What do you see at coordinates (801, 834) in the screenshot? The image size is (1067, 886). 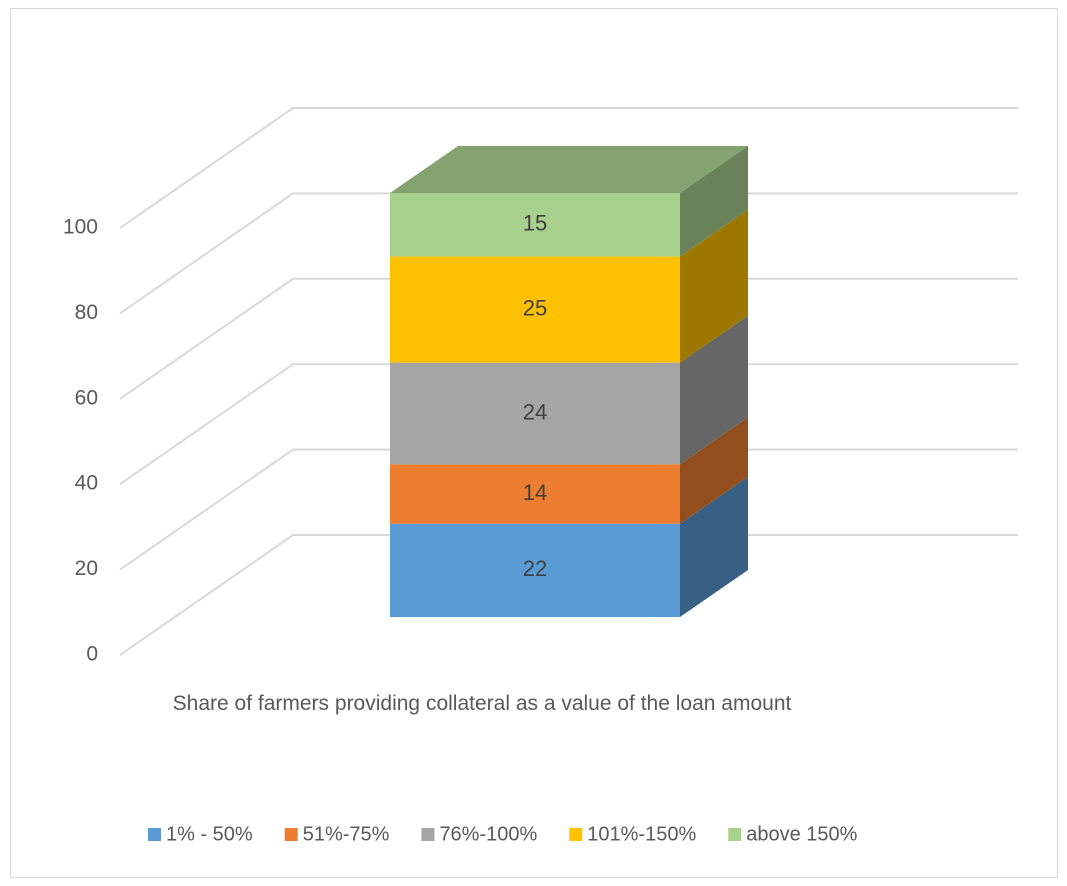 I see `legend-label: above 150%` at bounding box center [801, 834].